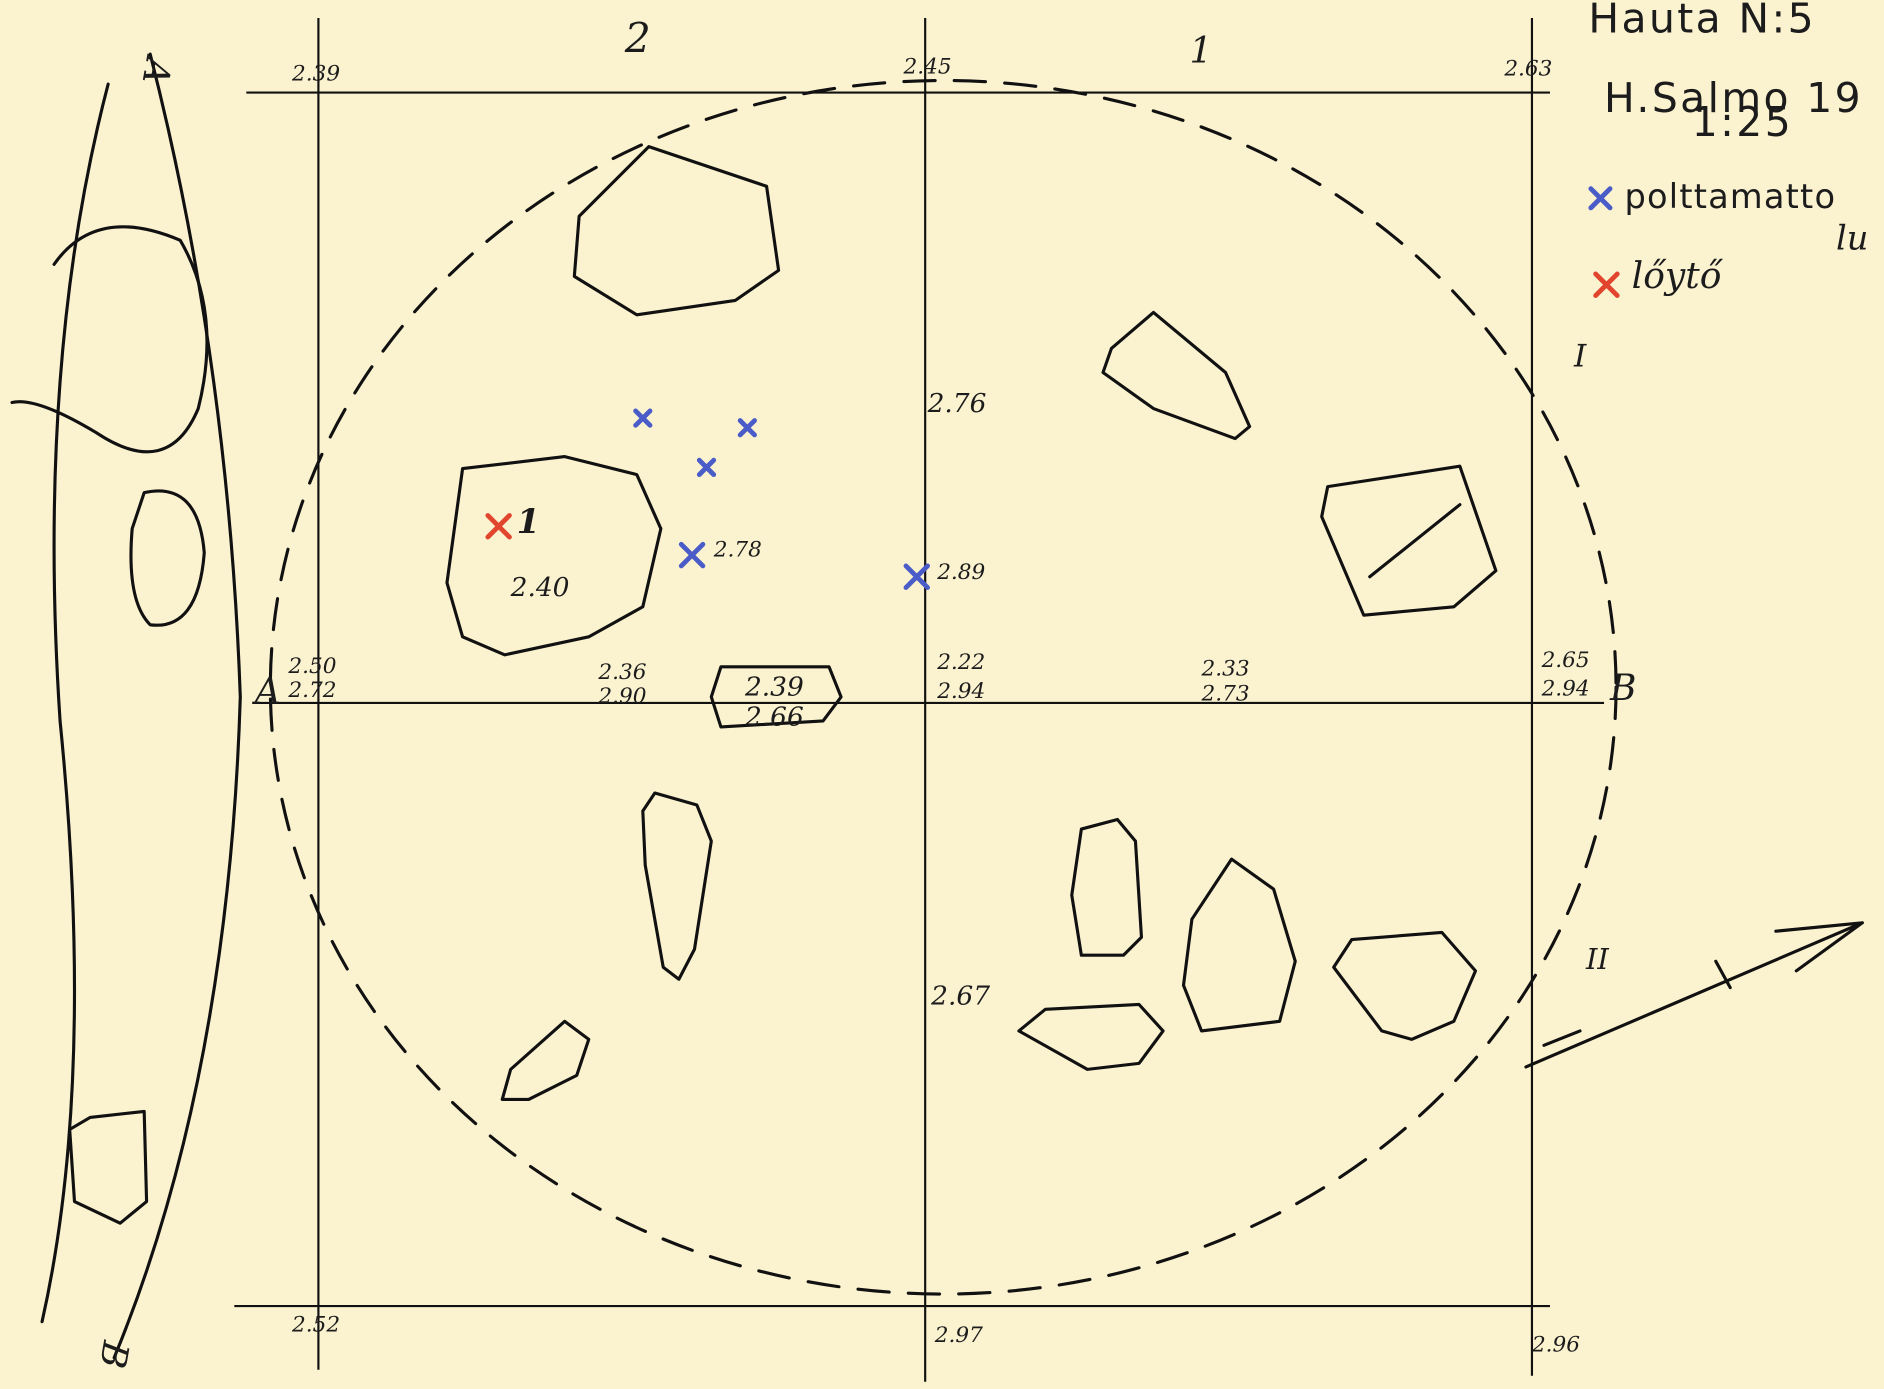 This screenshot has width=1884, height=1389. Describe the element at coordinates (1225, 668) in the screenshot. I see `elevation: 2.33` at that location.